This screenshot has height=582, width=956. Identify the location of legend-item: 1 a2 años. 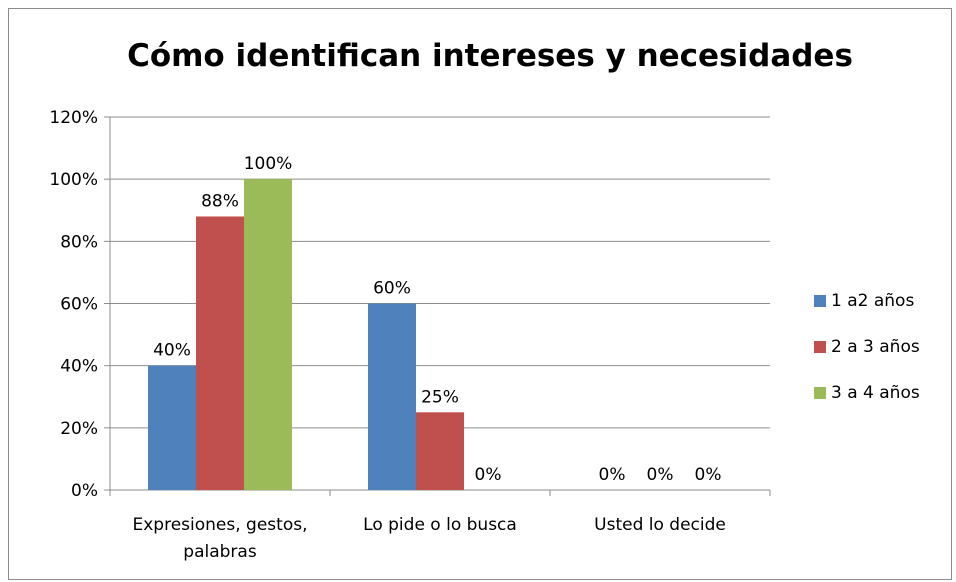
(867, 301).